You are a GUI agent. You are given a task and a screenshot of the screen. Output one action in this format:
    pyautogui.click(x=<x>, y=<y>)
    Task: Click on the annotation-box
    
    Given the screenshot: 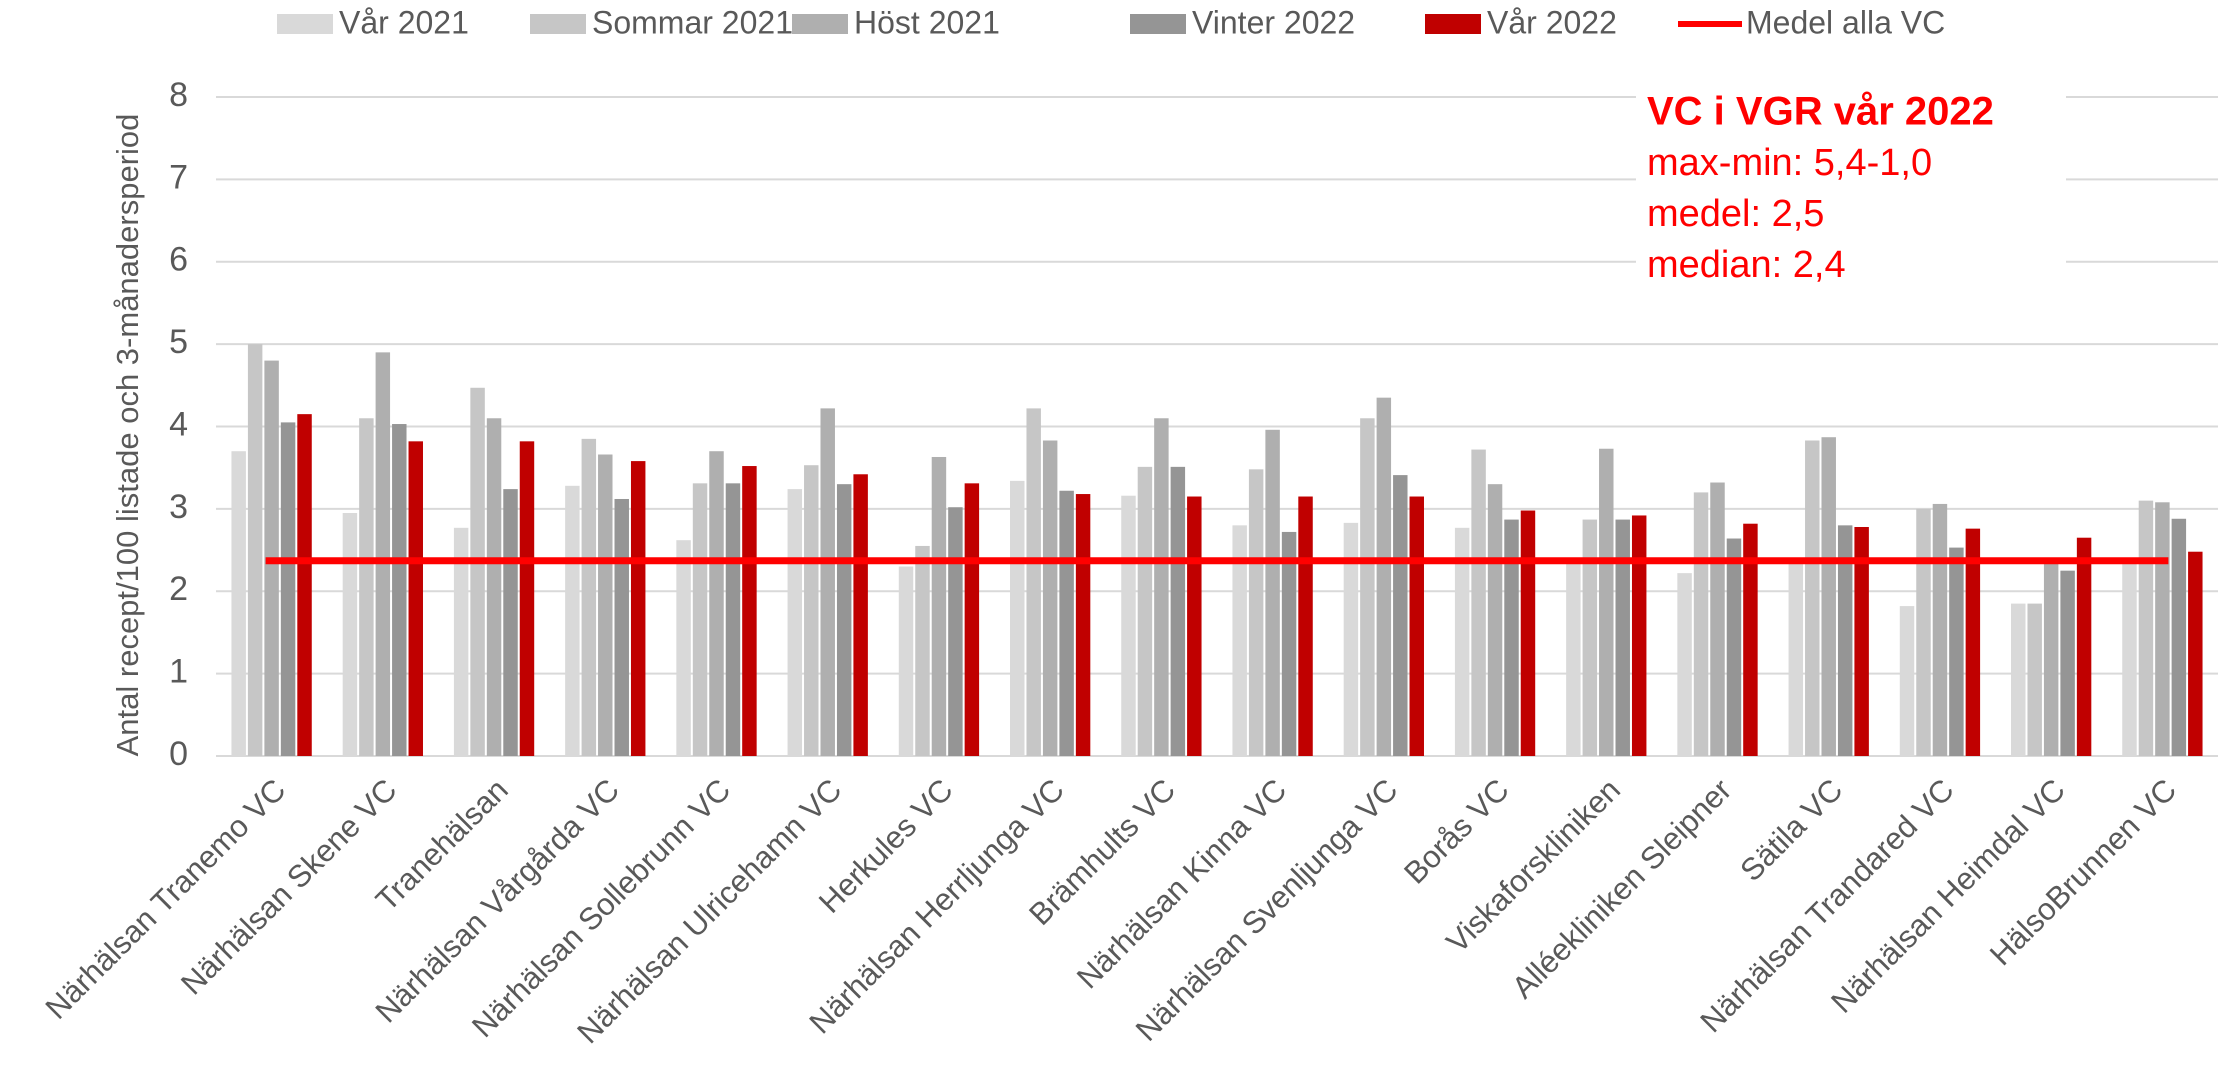 What is the action you would take?
    pyautogui.click(x=1851, y=188)
    